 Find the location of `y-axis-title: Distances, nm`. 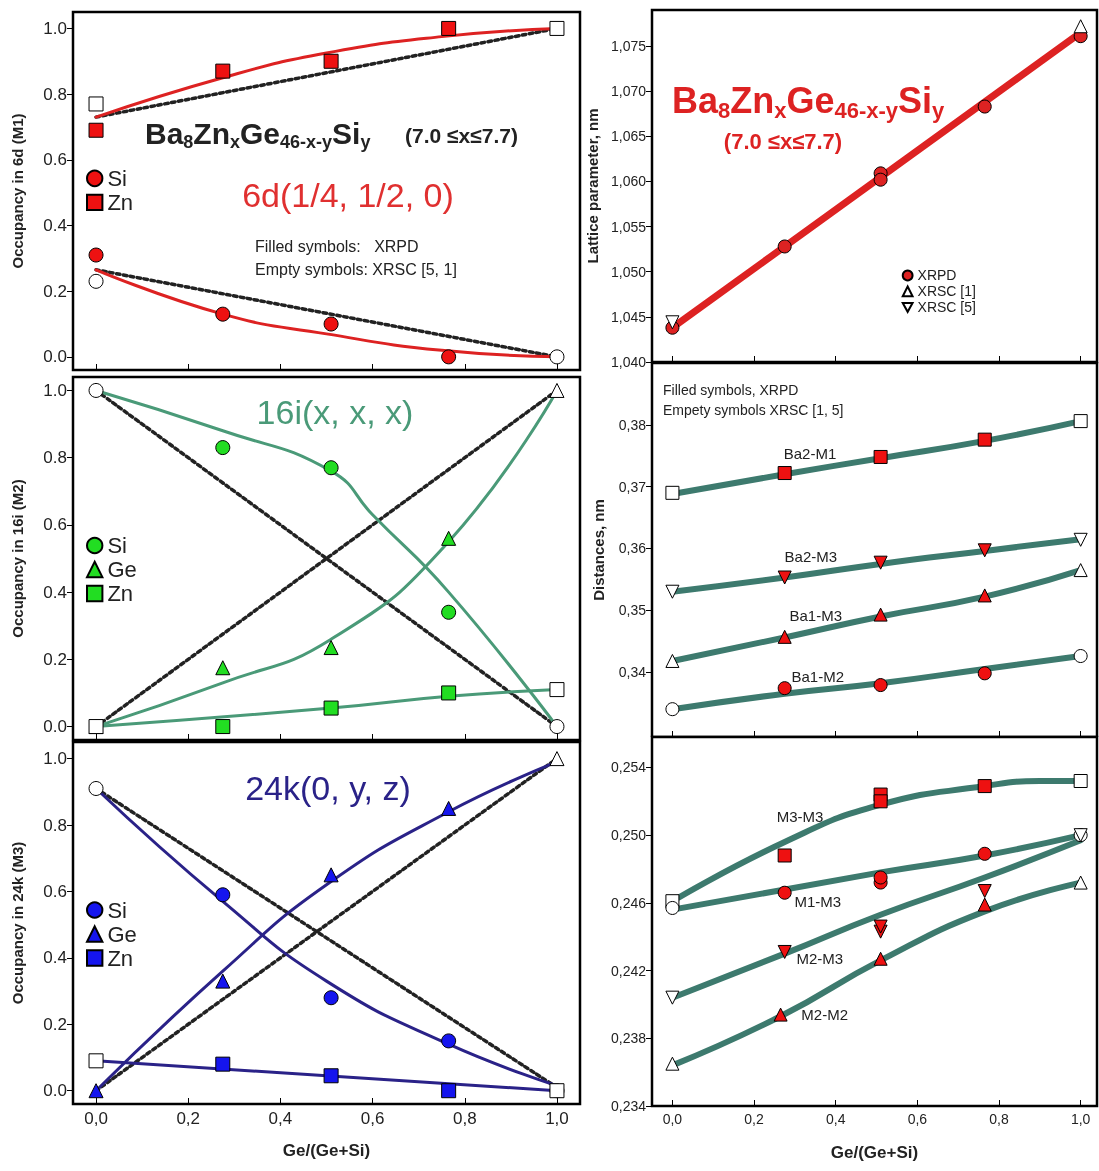

y-axis-title: Distances, nm is located at coordinates (598, 550).